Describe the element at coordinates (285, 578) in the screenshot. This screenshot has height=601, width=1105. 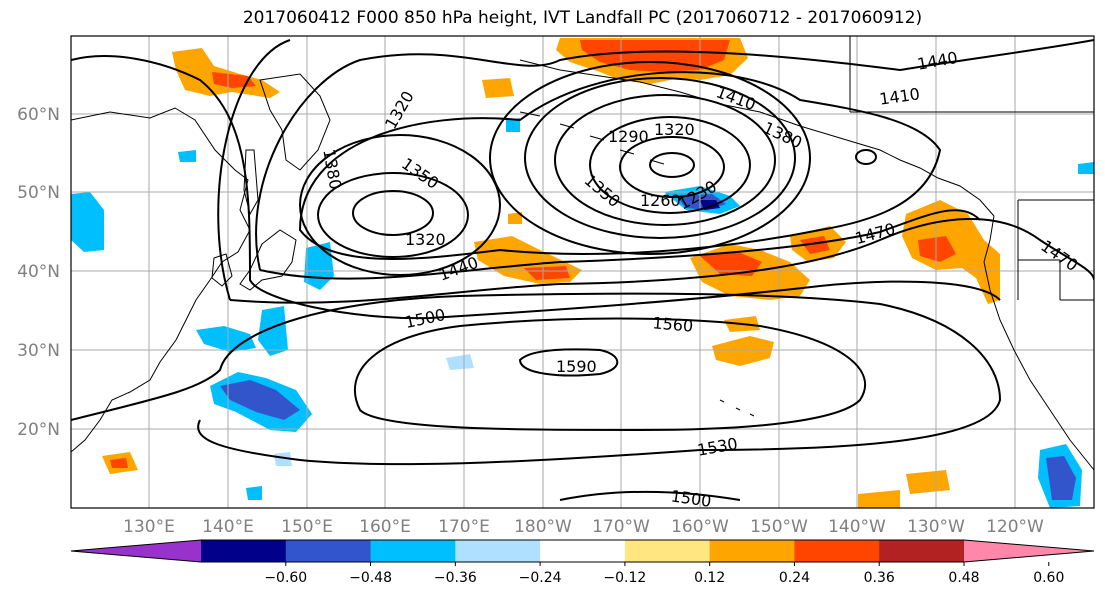
I see `colorbar-tick-label: −0.60` at that location.